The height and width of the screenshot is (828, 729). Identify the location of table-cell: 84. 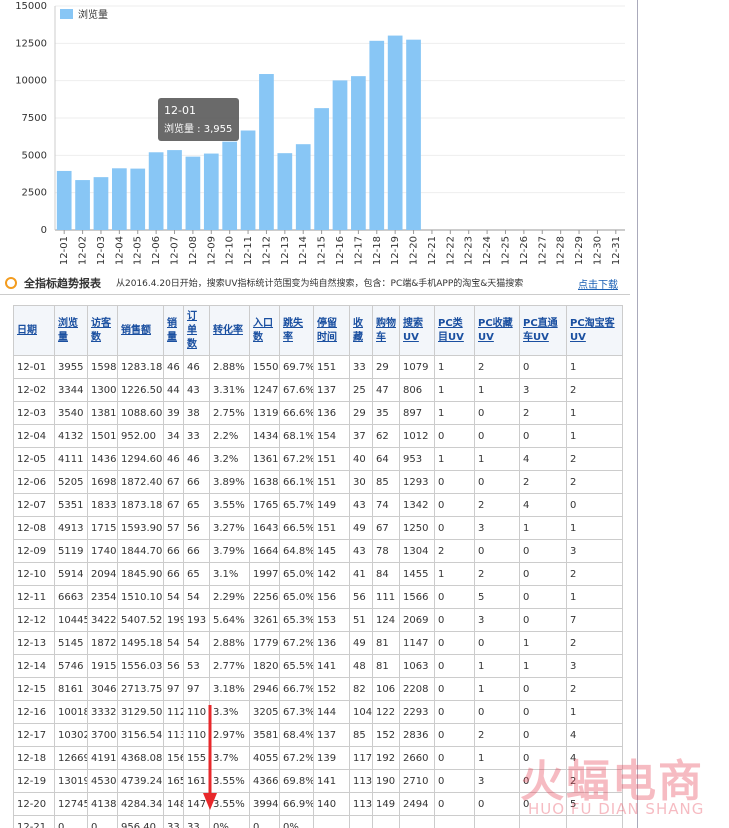
(386, 574).